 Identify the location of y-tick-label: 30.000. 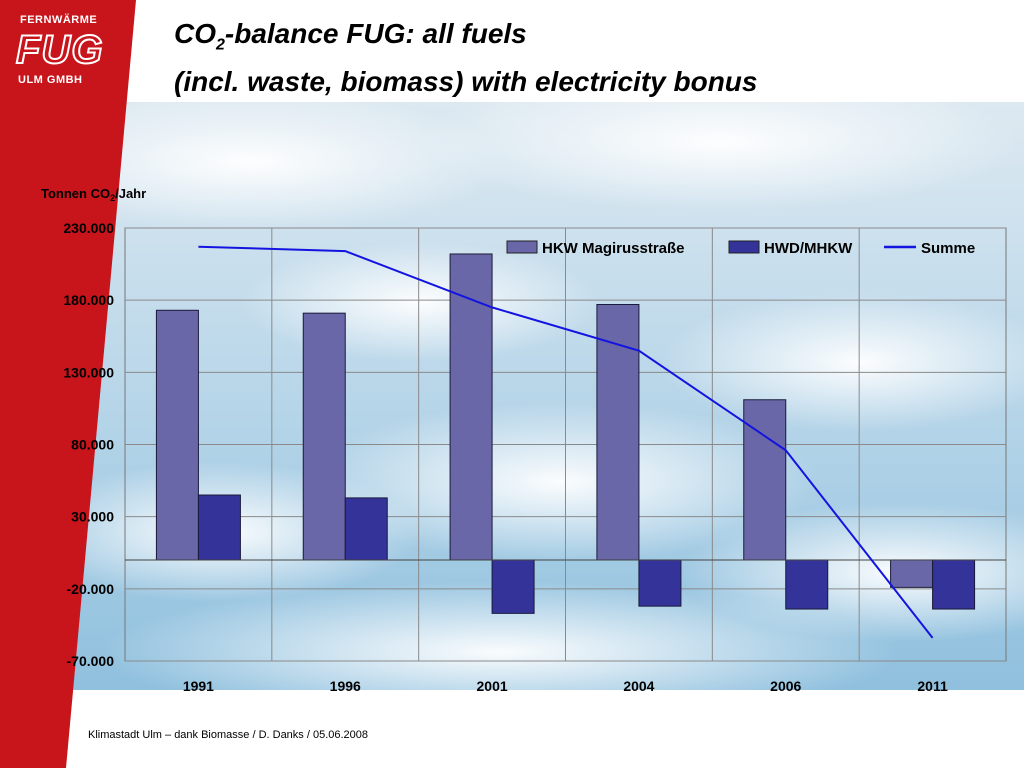
(92, 517).